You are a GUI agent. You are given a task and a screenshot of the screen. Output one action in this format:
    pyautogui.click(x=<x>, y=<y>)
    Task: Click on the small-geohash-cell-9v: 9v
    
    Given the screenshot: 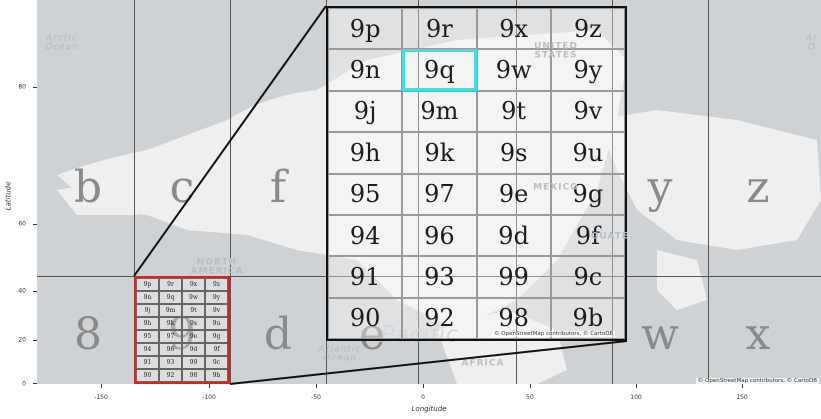 What is the action you would take?
    pyautogui.click(x=216, y=310)
    